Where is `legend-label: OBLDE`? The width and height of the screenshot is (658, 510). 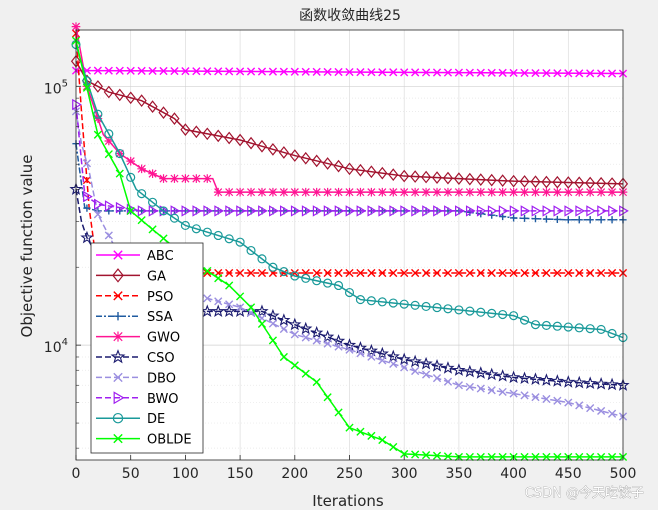 legend-label: OBLDE is located at coordinates (169, 440).